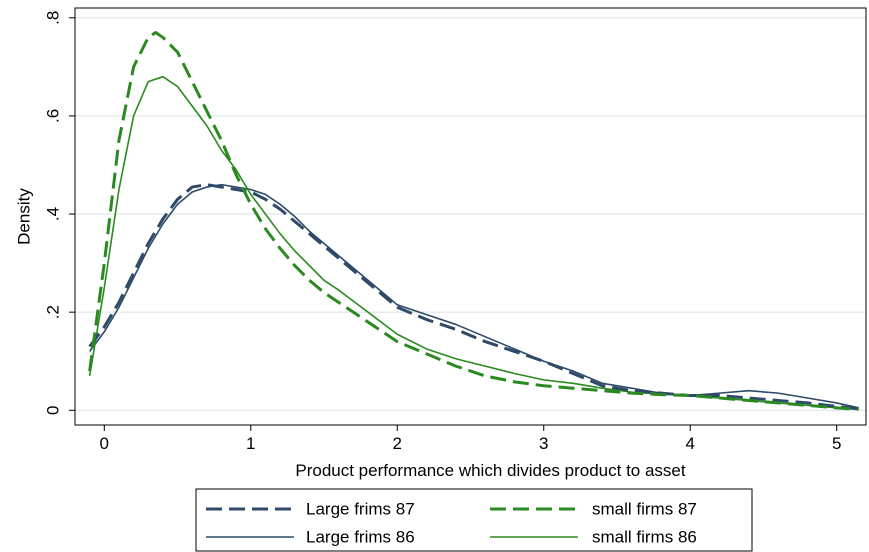 The height and width of the screenshot is (552, 869). What do you see at coordinates (397, 443) in the screenshot?
I see `x-tick-label-2: 2` at bounding box center [397, 443].